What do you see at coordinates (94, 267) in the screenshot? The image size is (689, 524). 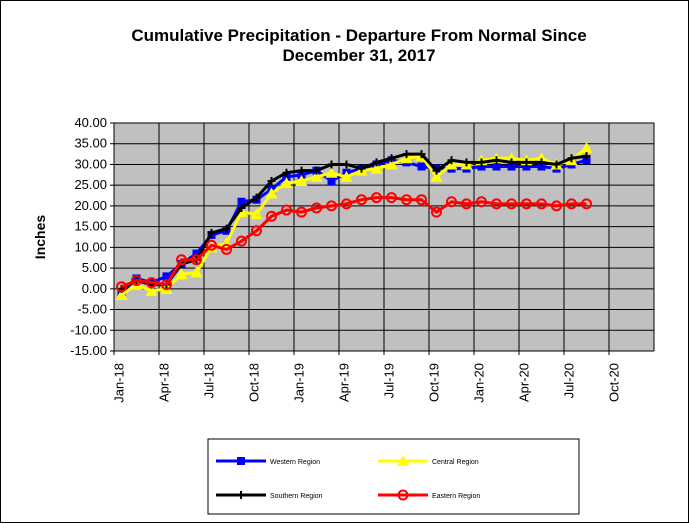 I see `y-tick-label: 5.00` at bounding box center [94, 267].